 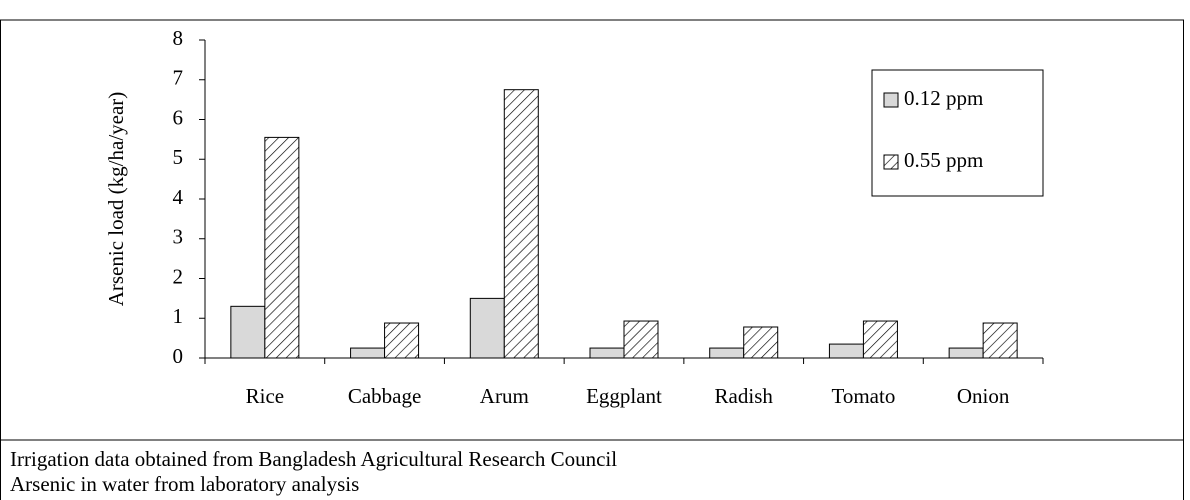 I want to click on x-tick-label: Tomato, so click(x=863, y=396).